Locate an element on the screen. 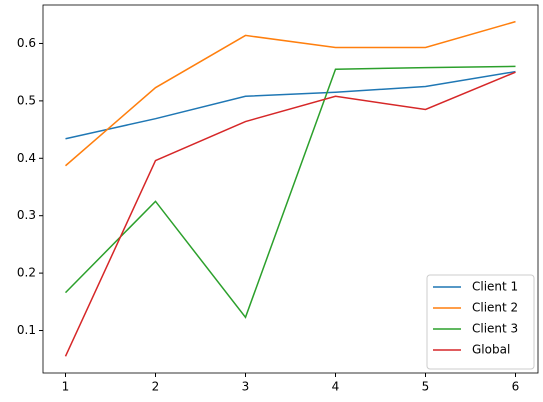 This screenshot has height=402, width=543. y-tick-label: 0.6 is located at coordinates (26, 43).